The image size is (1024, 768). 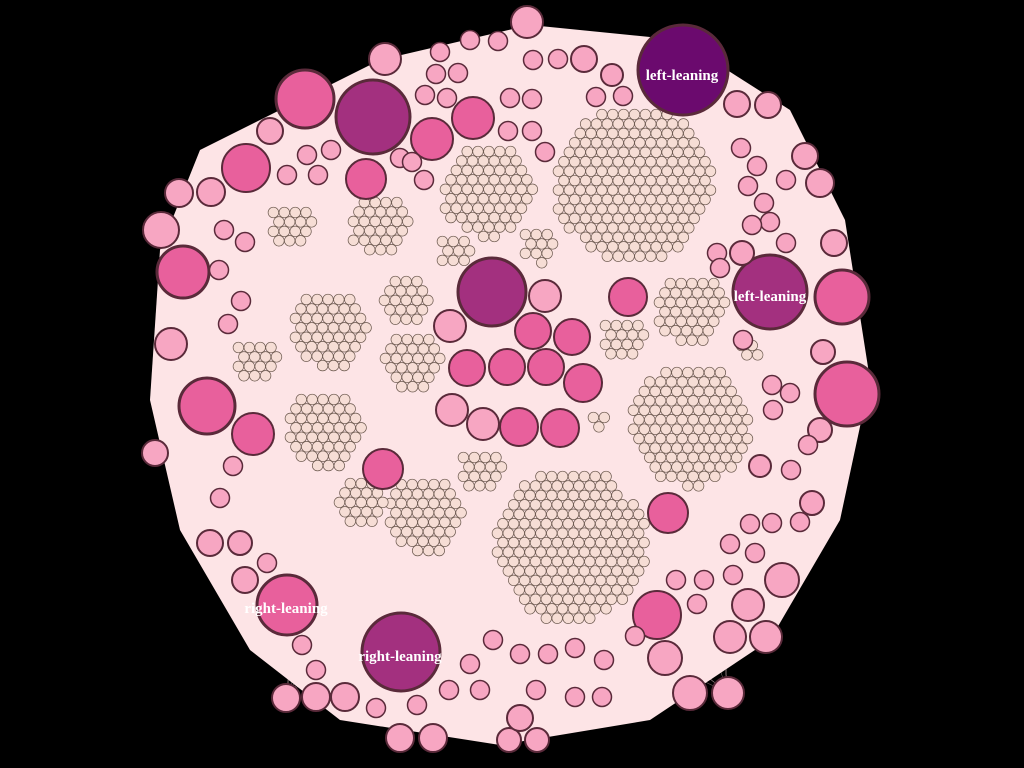 What do you see at coordinates (492, 292) in the screenshot?
I see `hub-node` at bounding box center [492, 292].